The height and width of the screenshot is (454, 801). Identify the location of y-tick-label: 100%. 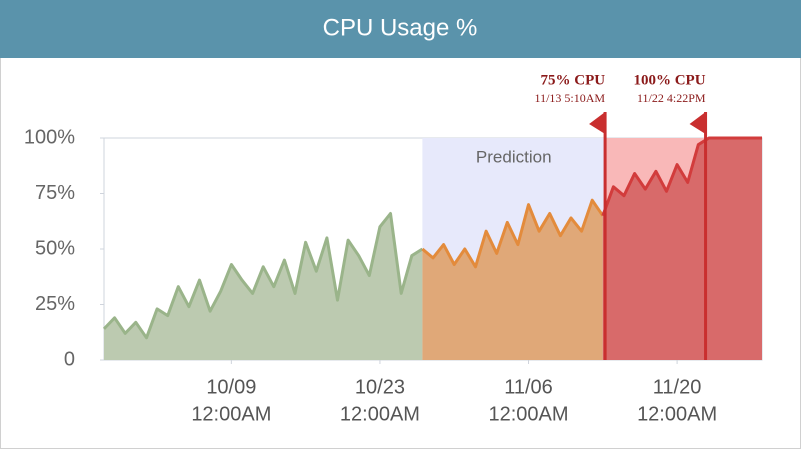
(49, 137).